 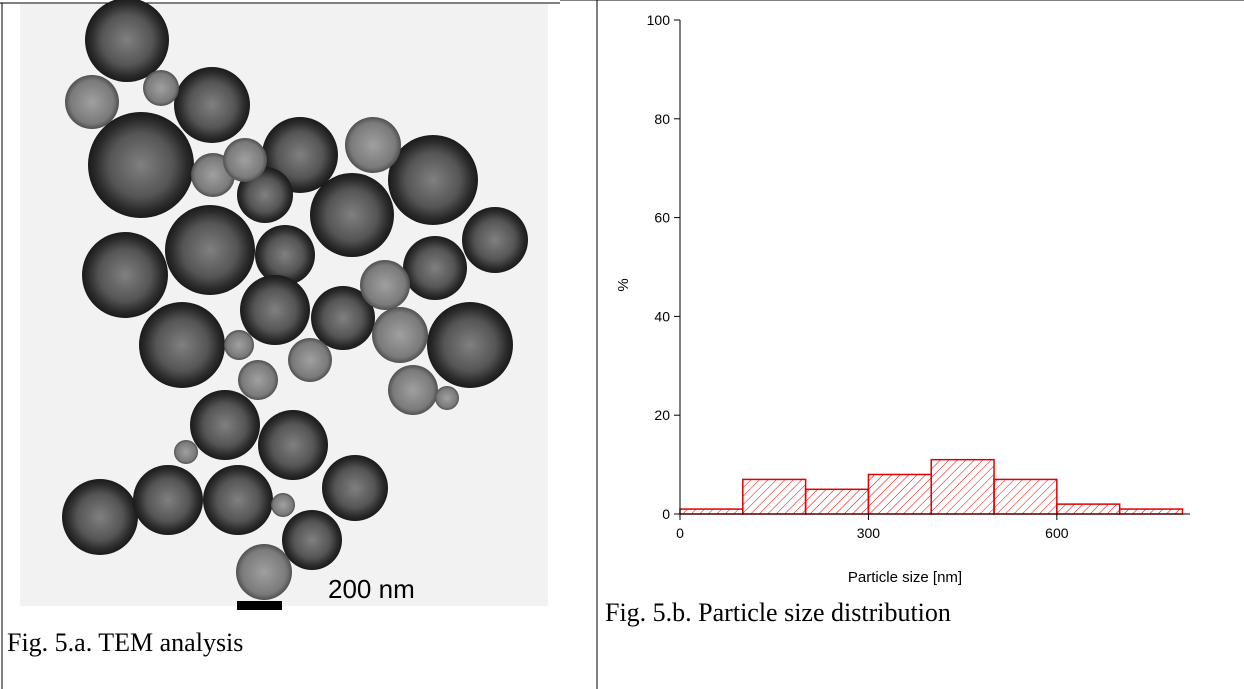 What do you see at coordinates (662, 316) in the screenshot?
I see `y-tick-label: 40` at bounding box center [662, 316].